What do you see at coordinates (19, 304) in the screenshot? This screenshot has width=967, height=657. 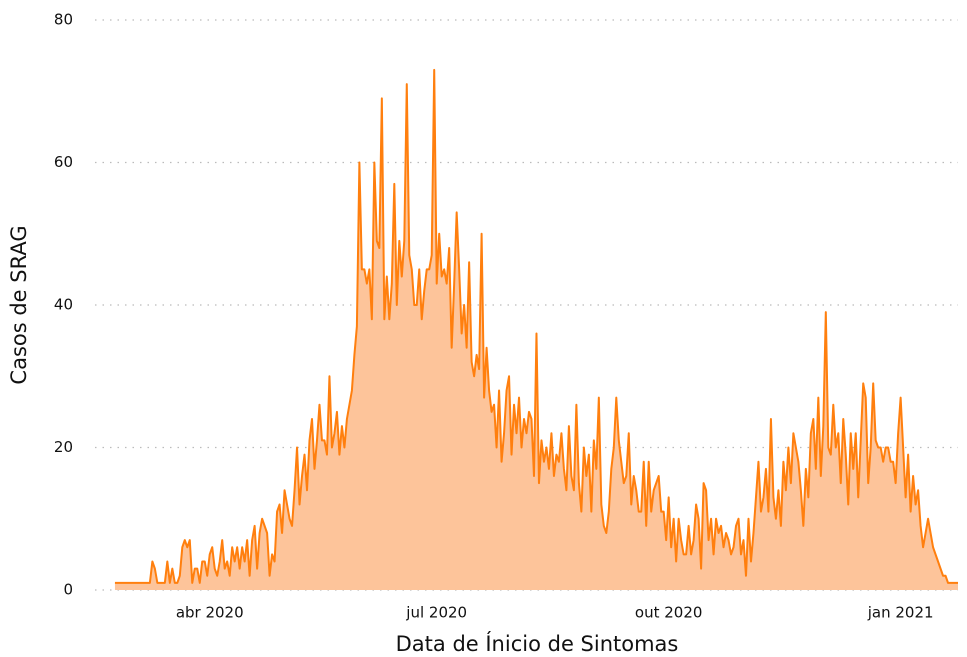 I see `y-axis-title: Casos de SRAG` at bounding box center [19, 304].